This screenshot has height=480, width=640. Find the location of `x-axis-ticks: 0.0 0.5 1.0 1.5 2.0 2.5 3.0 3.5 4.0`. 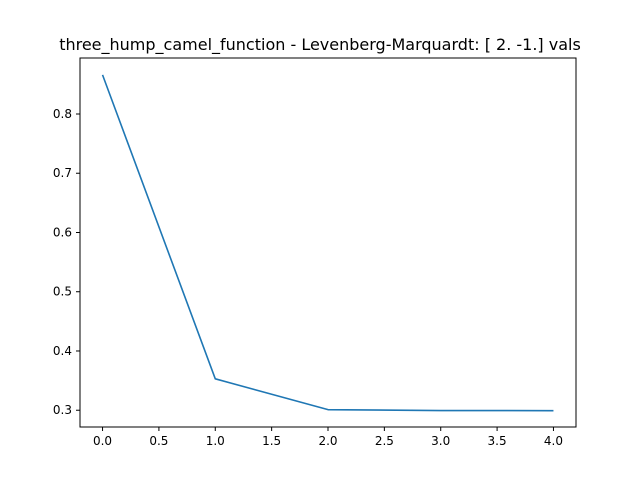

x-axis-ticks: 0.0 0.5 1.0 1.5 2.0 2.5 3.0 3.5 4.0 is located at coordinates (328, 437).